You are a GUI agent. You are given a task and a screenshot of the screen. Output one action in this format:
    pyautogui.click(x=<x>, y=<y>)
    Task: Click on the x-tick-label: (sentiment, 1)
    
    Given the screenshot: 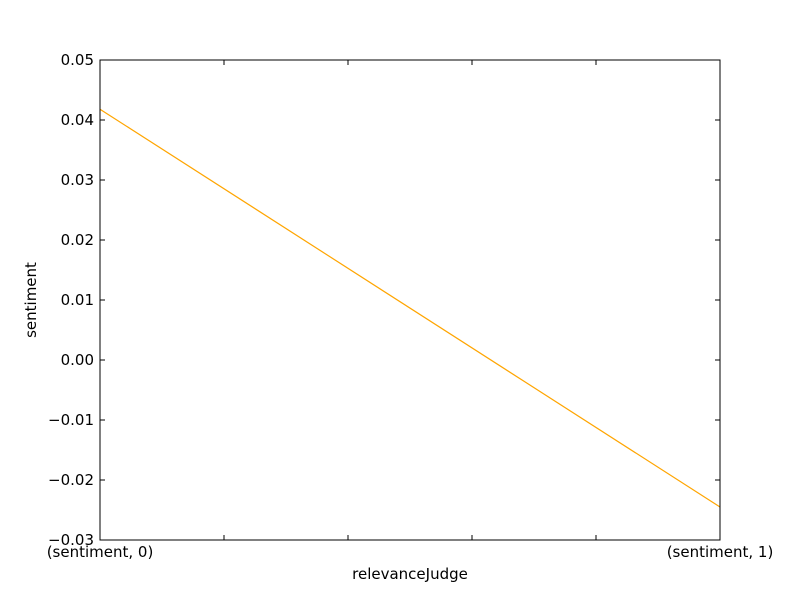 What is the action you would take?
    pyautogui.click(x=720, y=552)
    